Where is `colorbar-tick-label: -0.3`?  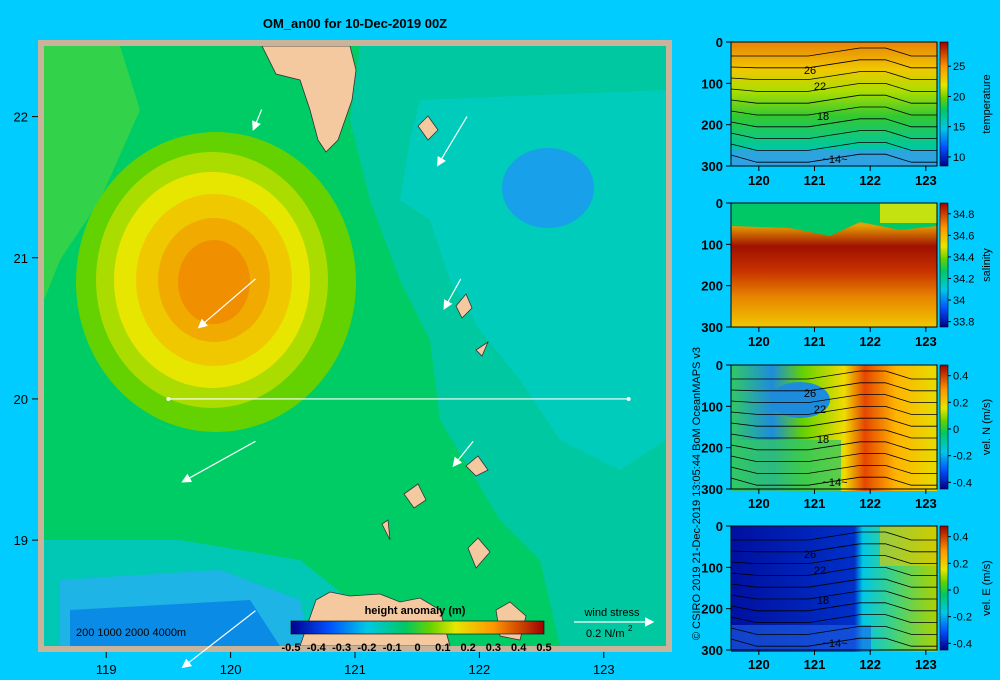 colorbar-tick-label: -0.3 is located at coordinates (341, 648).